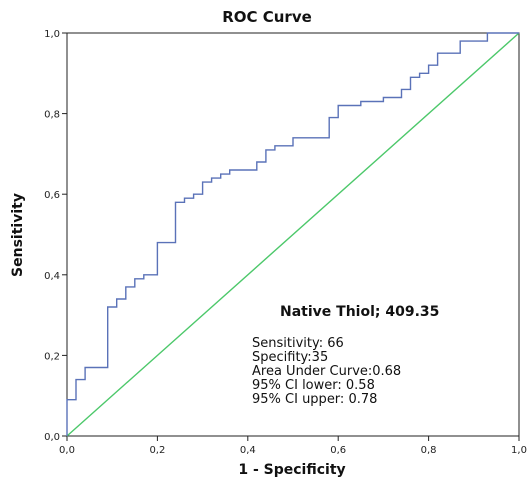 The image size is (527, 483). Describe the element at coordinates (314, 399) in the screenshot. I see `annotation-ci-upper: 95% CI upper: 0.78` at that location.